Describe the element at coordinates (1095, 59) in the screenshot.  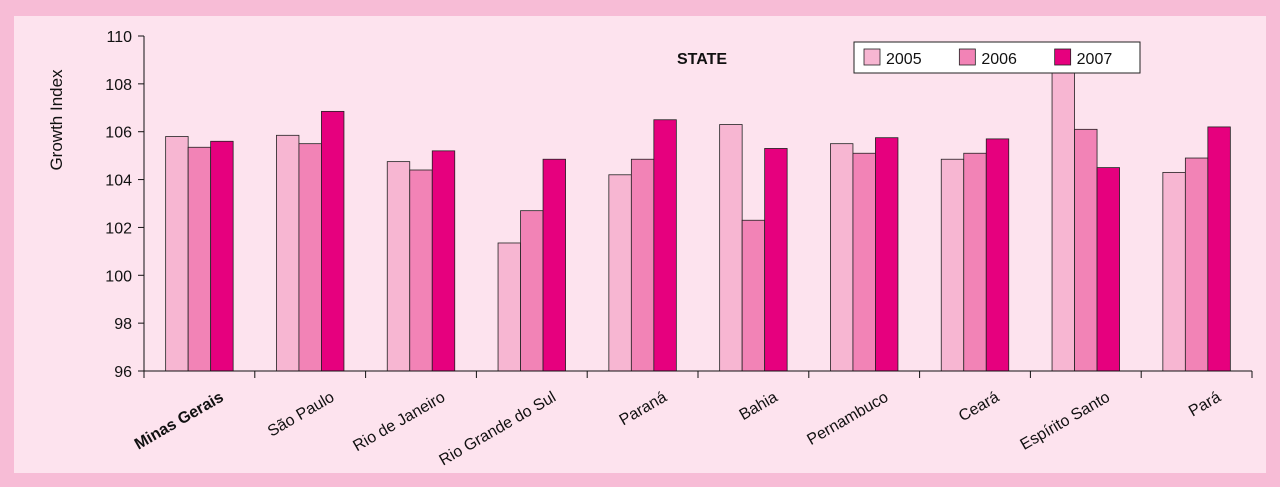
I see `legend-label-2007: 2007` at that location.